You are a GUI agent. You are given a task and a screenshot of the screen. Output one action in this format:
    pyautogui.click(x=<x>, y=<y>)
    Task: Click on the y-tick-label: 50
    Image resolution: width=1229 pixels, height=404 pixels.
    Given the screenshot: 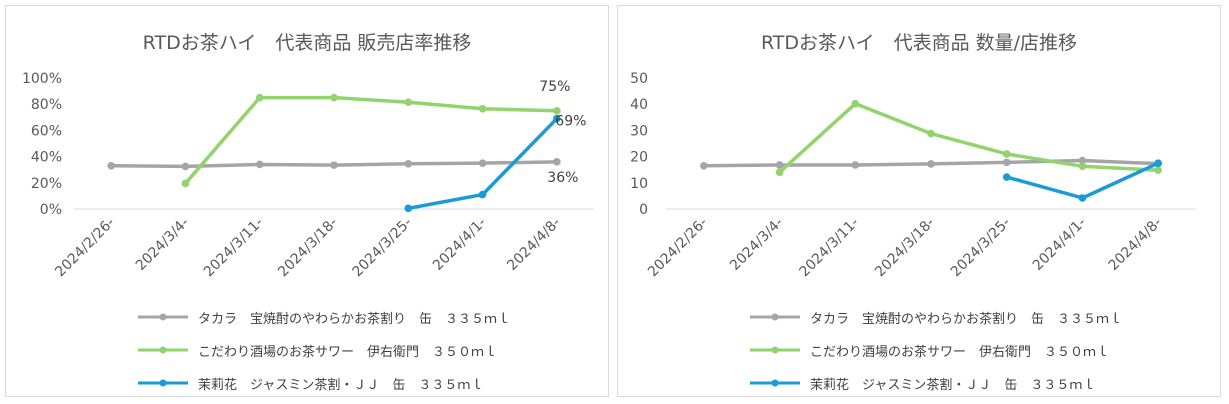 What is the action you would take?
    pyautogui.click(x=639, y=79)
    